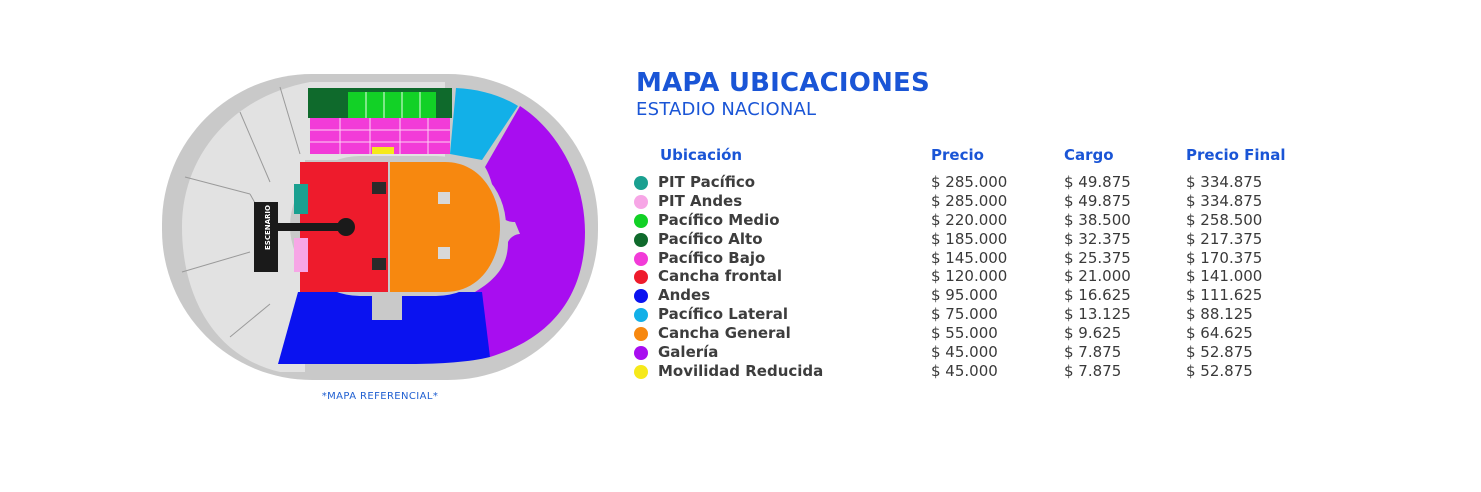 The image size is (1481, 492). What do you see at coordinates (384, 328) in the screenshot?
I see `zone-andes` at bounding box center [384, 328].